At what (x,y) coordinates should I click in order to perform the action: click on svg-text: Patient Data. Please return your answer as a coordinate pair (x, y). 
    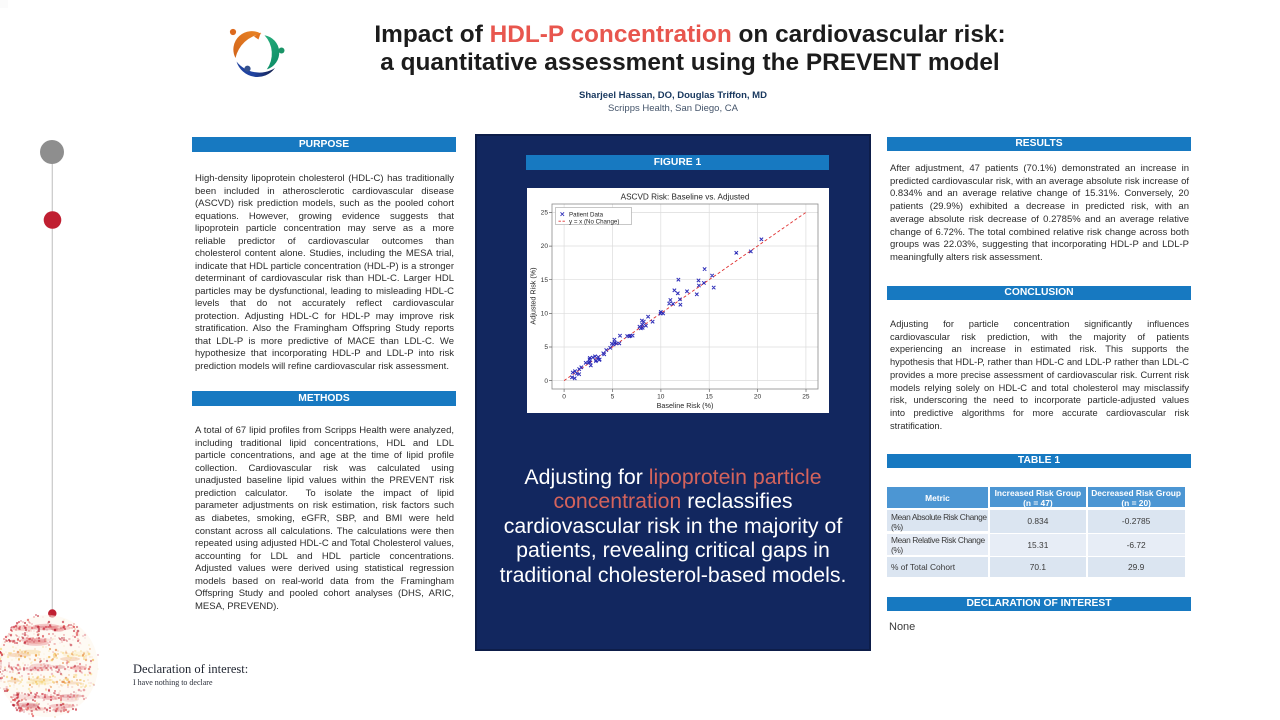
    Looking at the image, I should click on (586, 215).